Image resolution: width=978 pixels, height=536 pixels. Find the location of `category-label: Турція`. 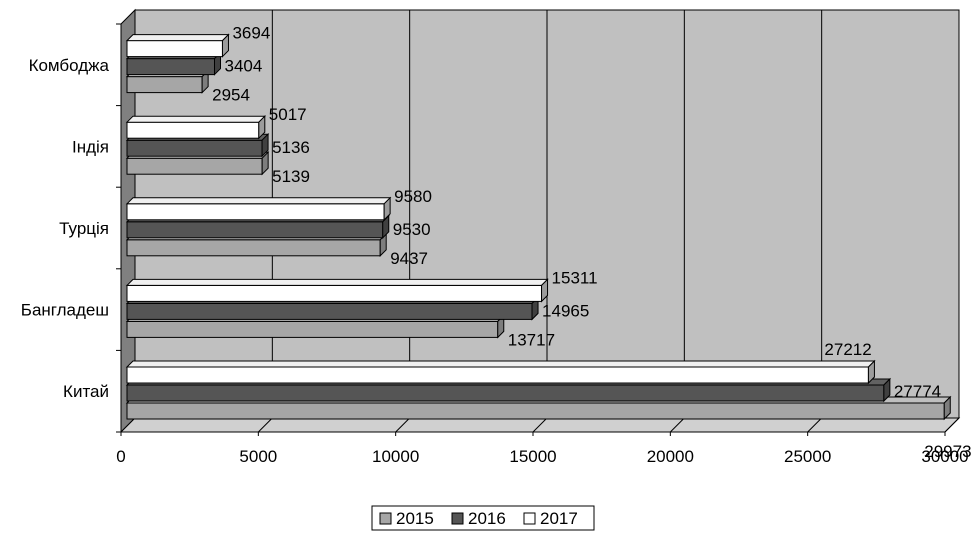

category-label: Турція is located at coordinates (84, 228).